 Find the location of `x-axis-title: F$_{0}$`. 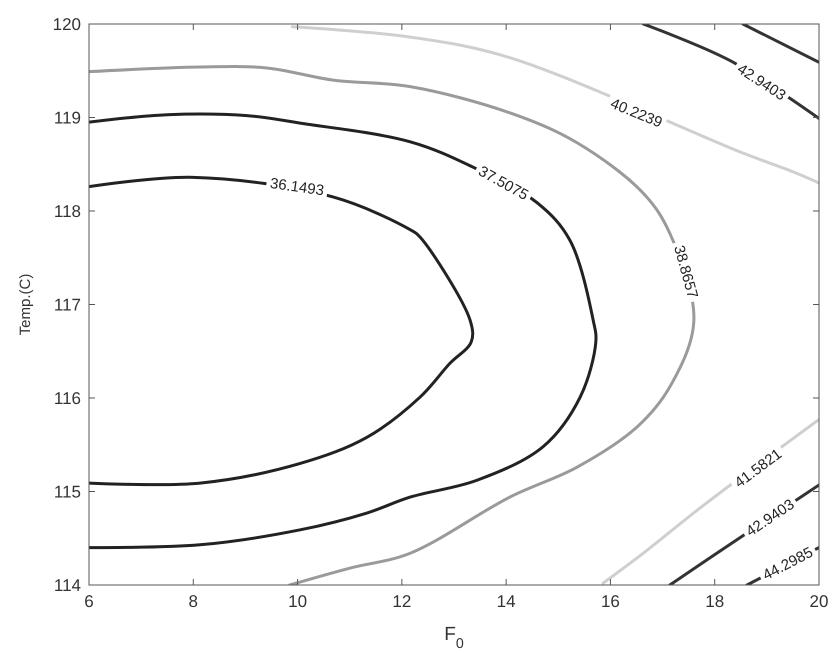

x-axis-title: F$_{0}$ is located at coordinates (454, 638).